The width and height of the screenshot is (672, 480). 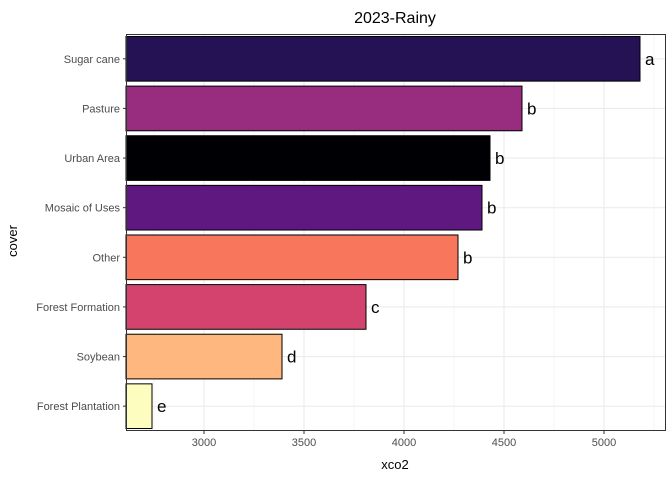 I want to click on significance-label: a, so click(x=650, y=59).